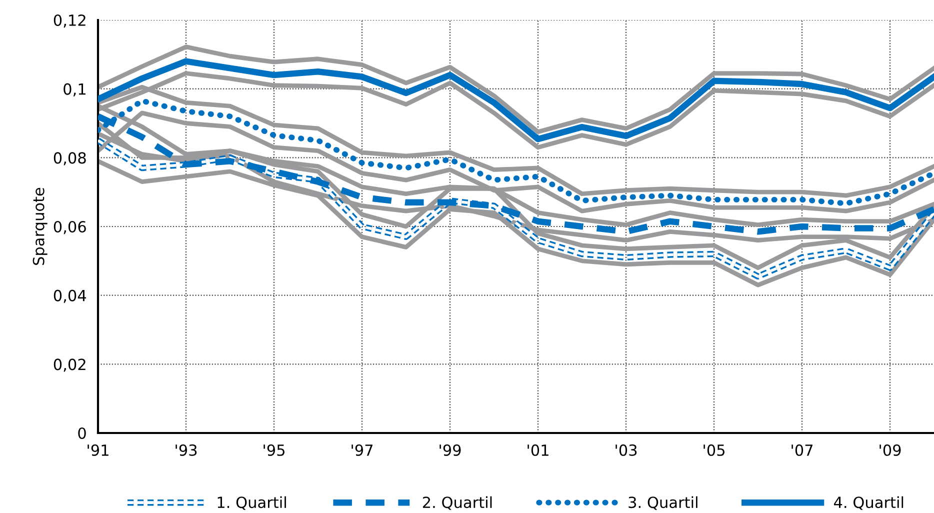 This screenshot has width=934, height=513. I want to click on y-axis-title: Sparquote, so click(40, 226).